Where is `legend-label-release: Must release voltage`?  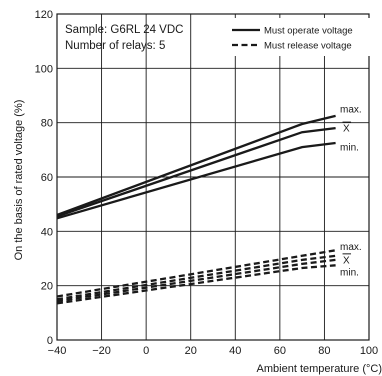 legend-label-release: Must release voltage is located at coordinates (308, 46).